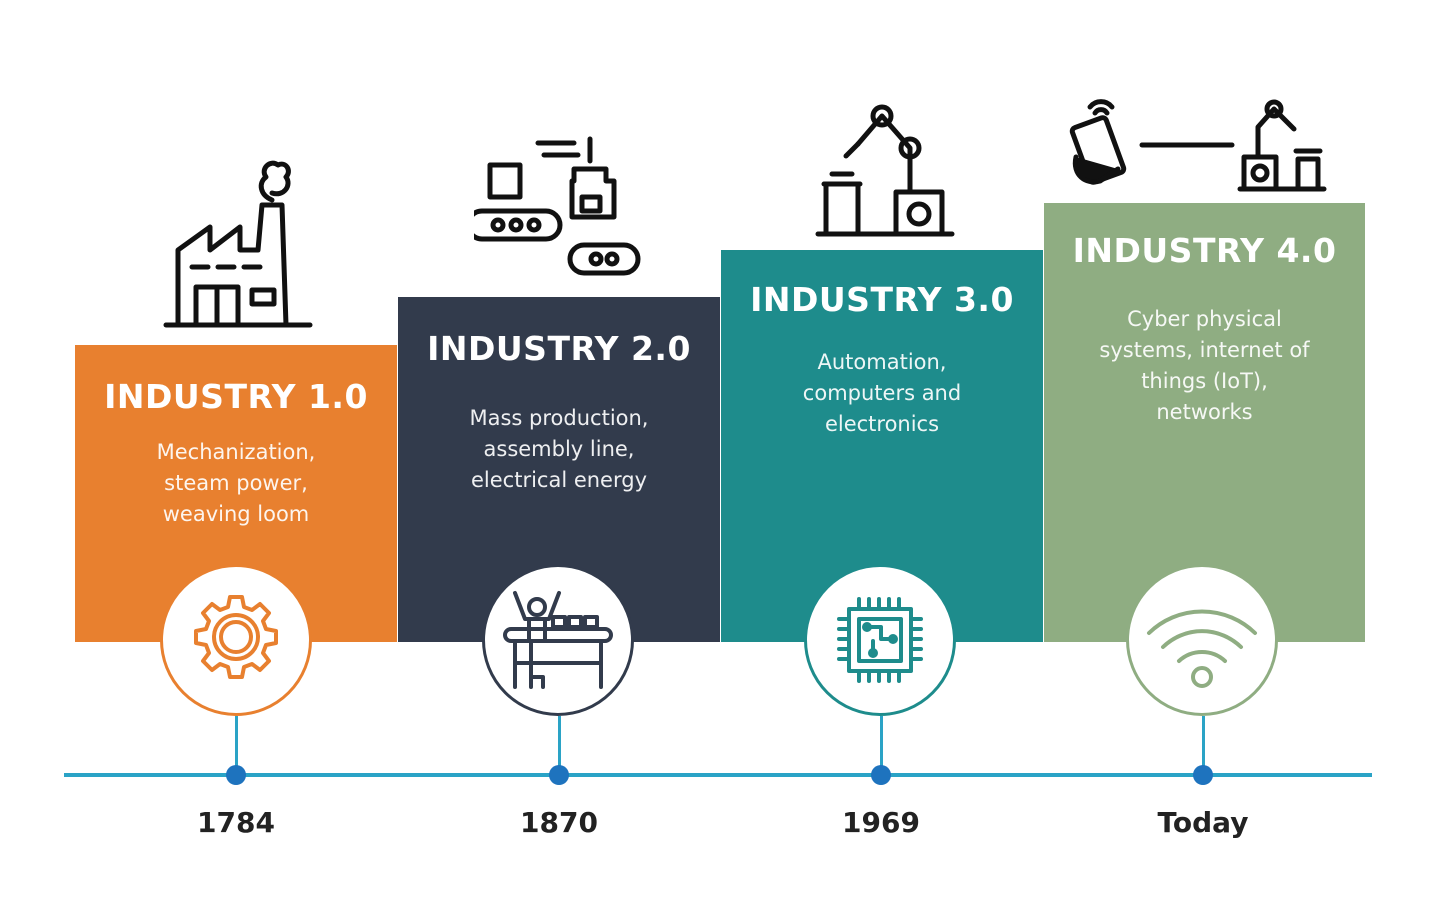 The image size is (1442, 909). I want to click on industry-1-title: INDUSTRY 1.0, so click(236, 396).